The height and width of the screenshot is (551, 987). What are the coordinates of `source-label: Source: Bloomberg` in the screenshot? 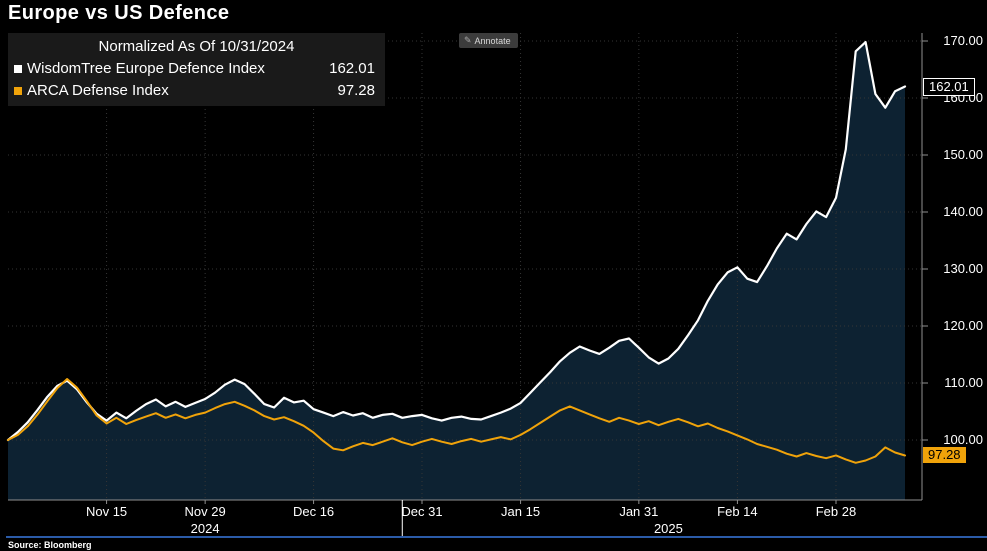 It's located at (50, 545).